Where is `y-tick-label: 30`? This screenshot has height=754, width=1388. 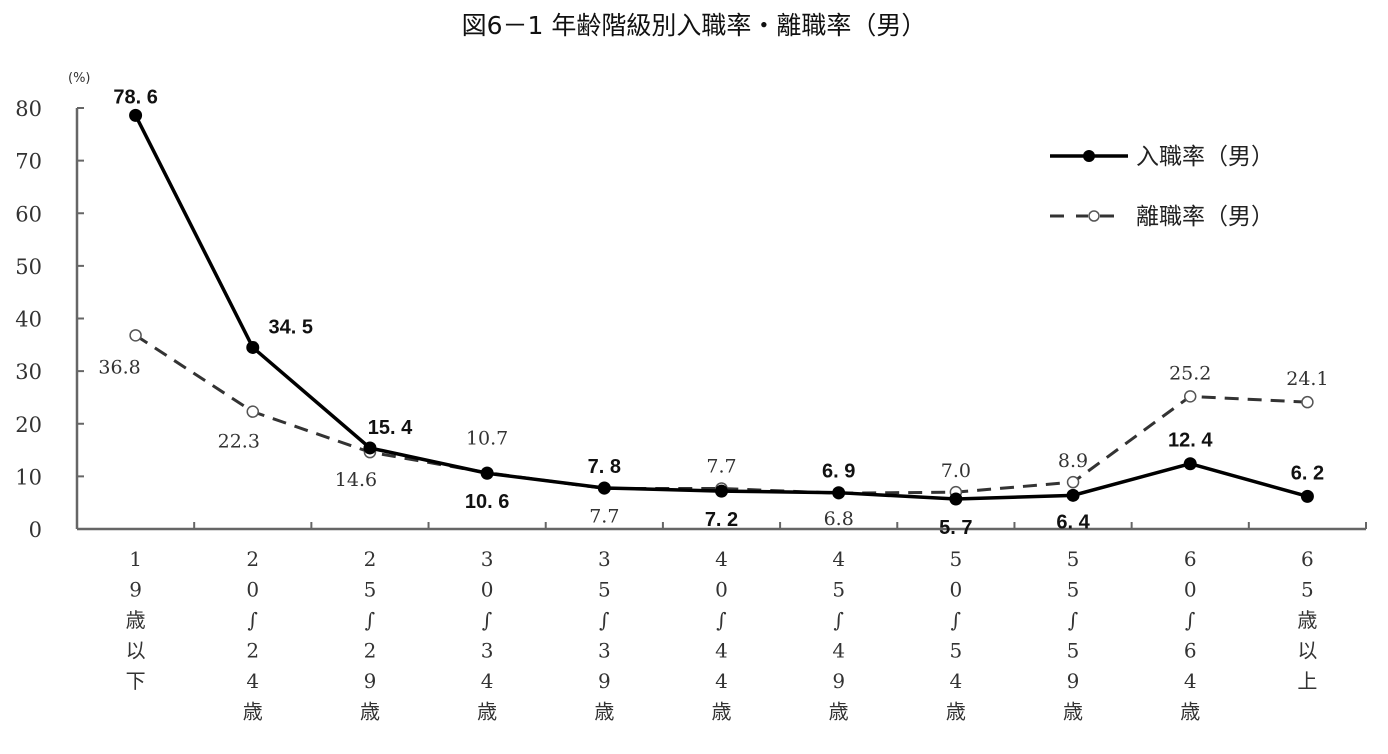 y-tick-label: 30 is located at coordinates (28, 372).